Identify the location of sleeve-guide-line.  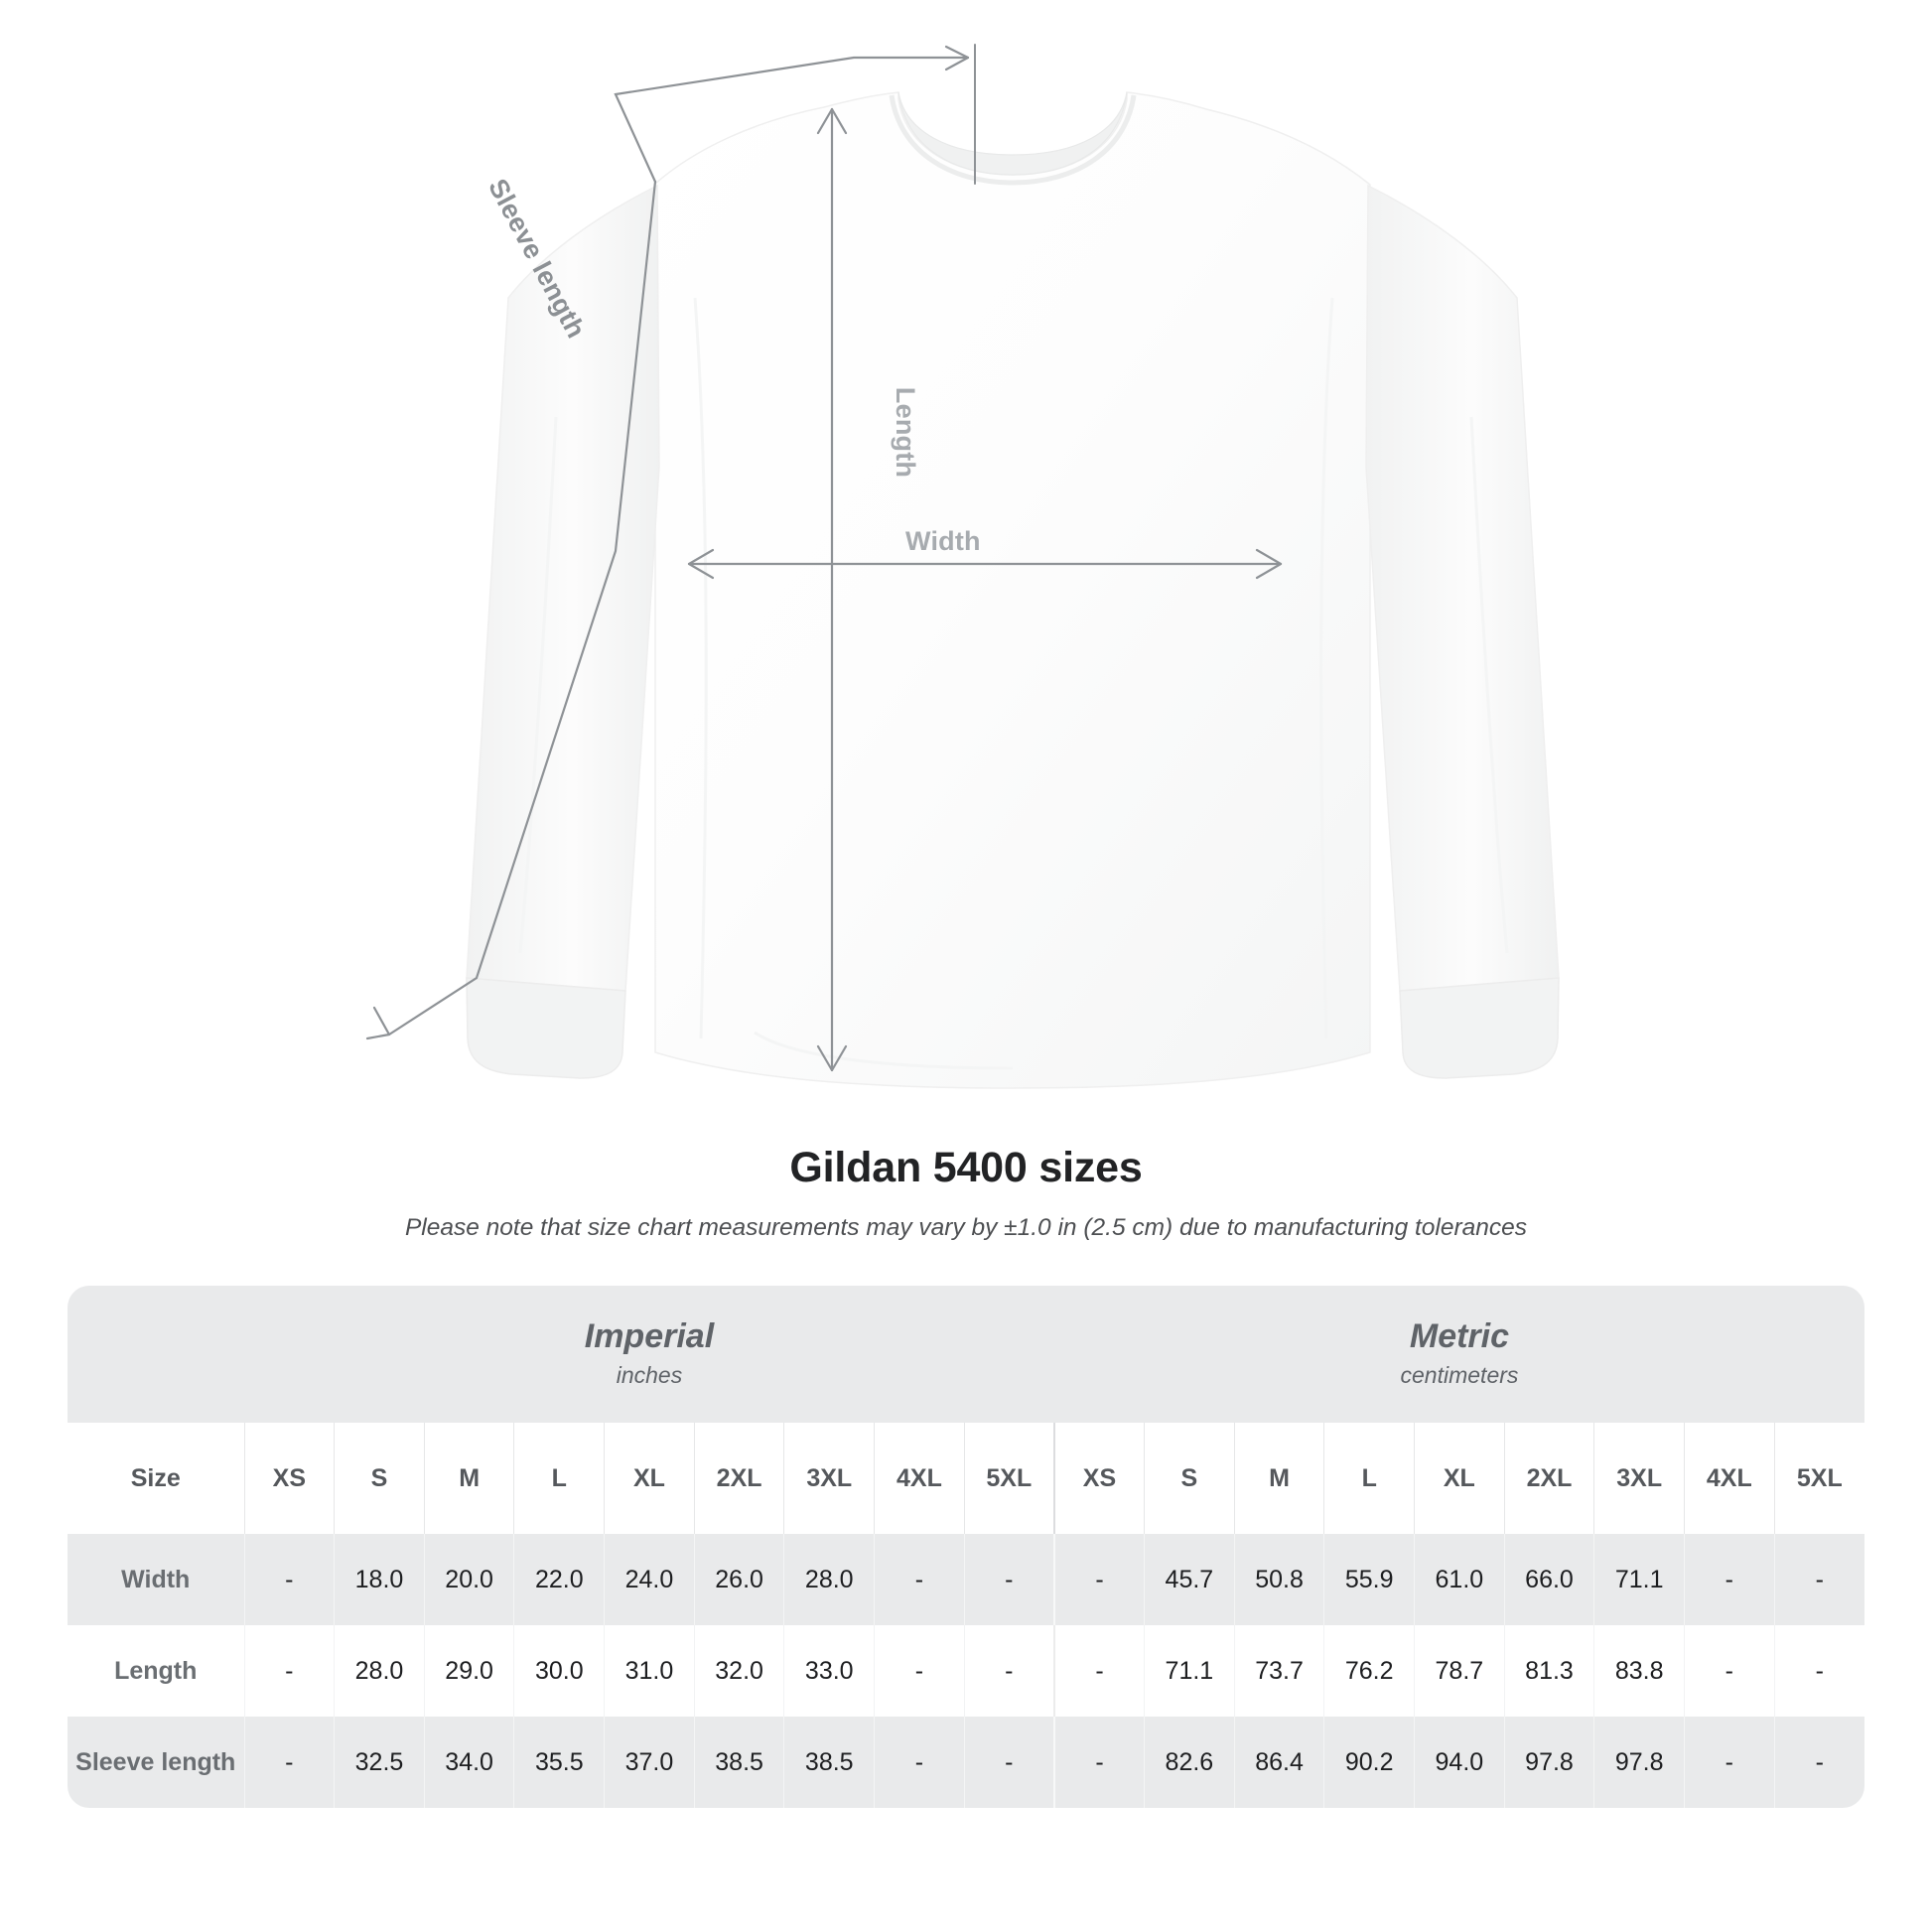
(522, 608).